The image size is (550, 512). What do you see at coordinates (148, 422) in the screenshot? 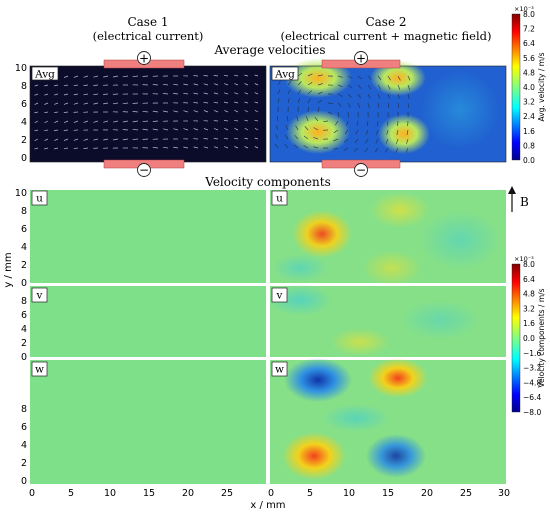
I see `component-w-case1: w` at bounding box center [148, 422].